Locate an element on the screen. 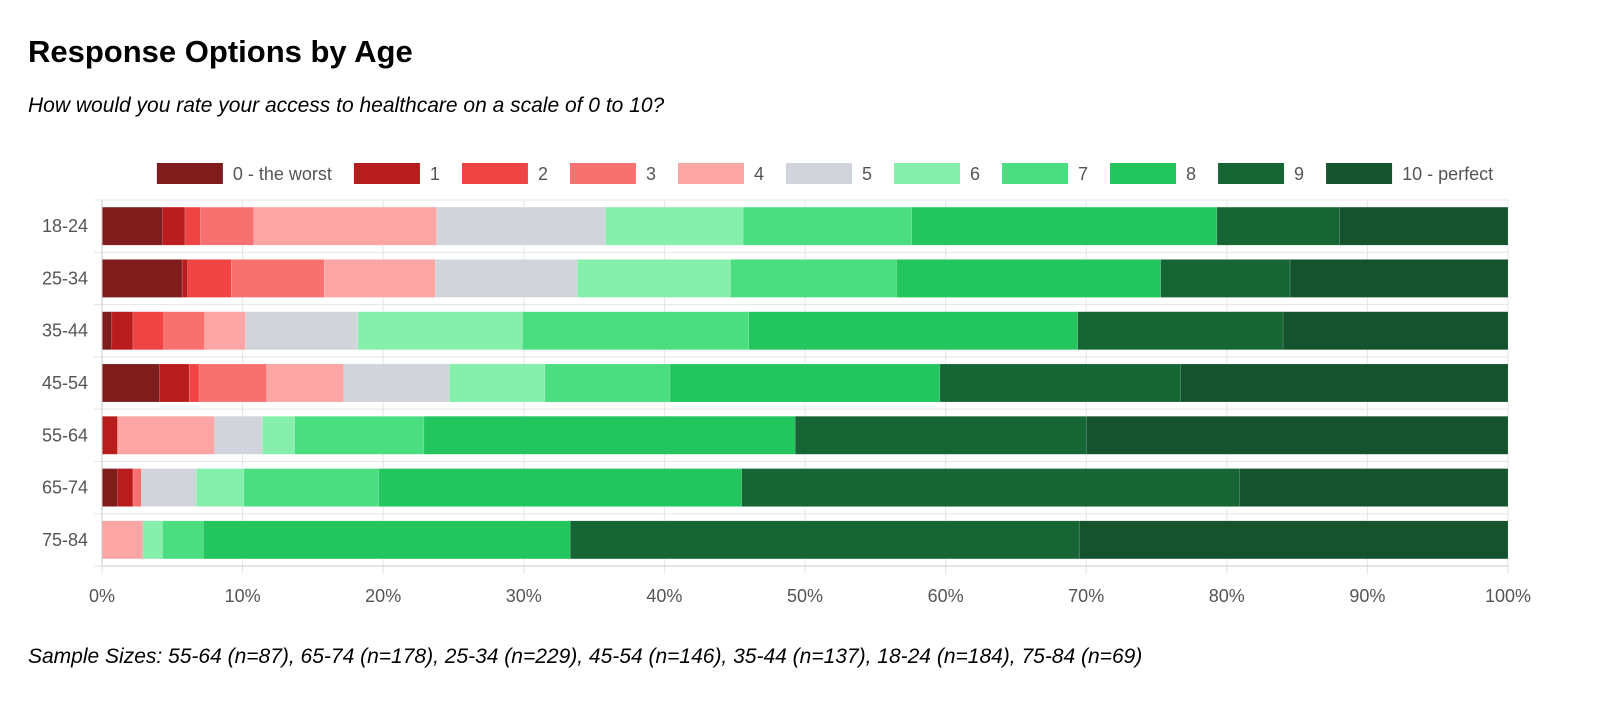 The image size is (1600, 721). y-category-label: 45-54 is located at coordinates (65, 383).